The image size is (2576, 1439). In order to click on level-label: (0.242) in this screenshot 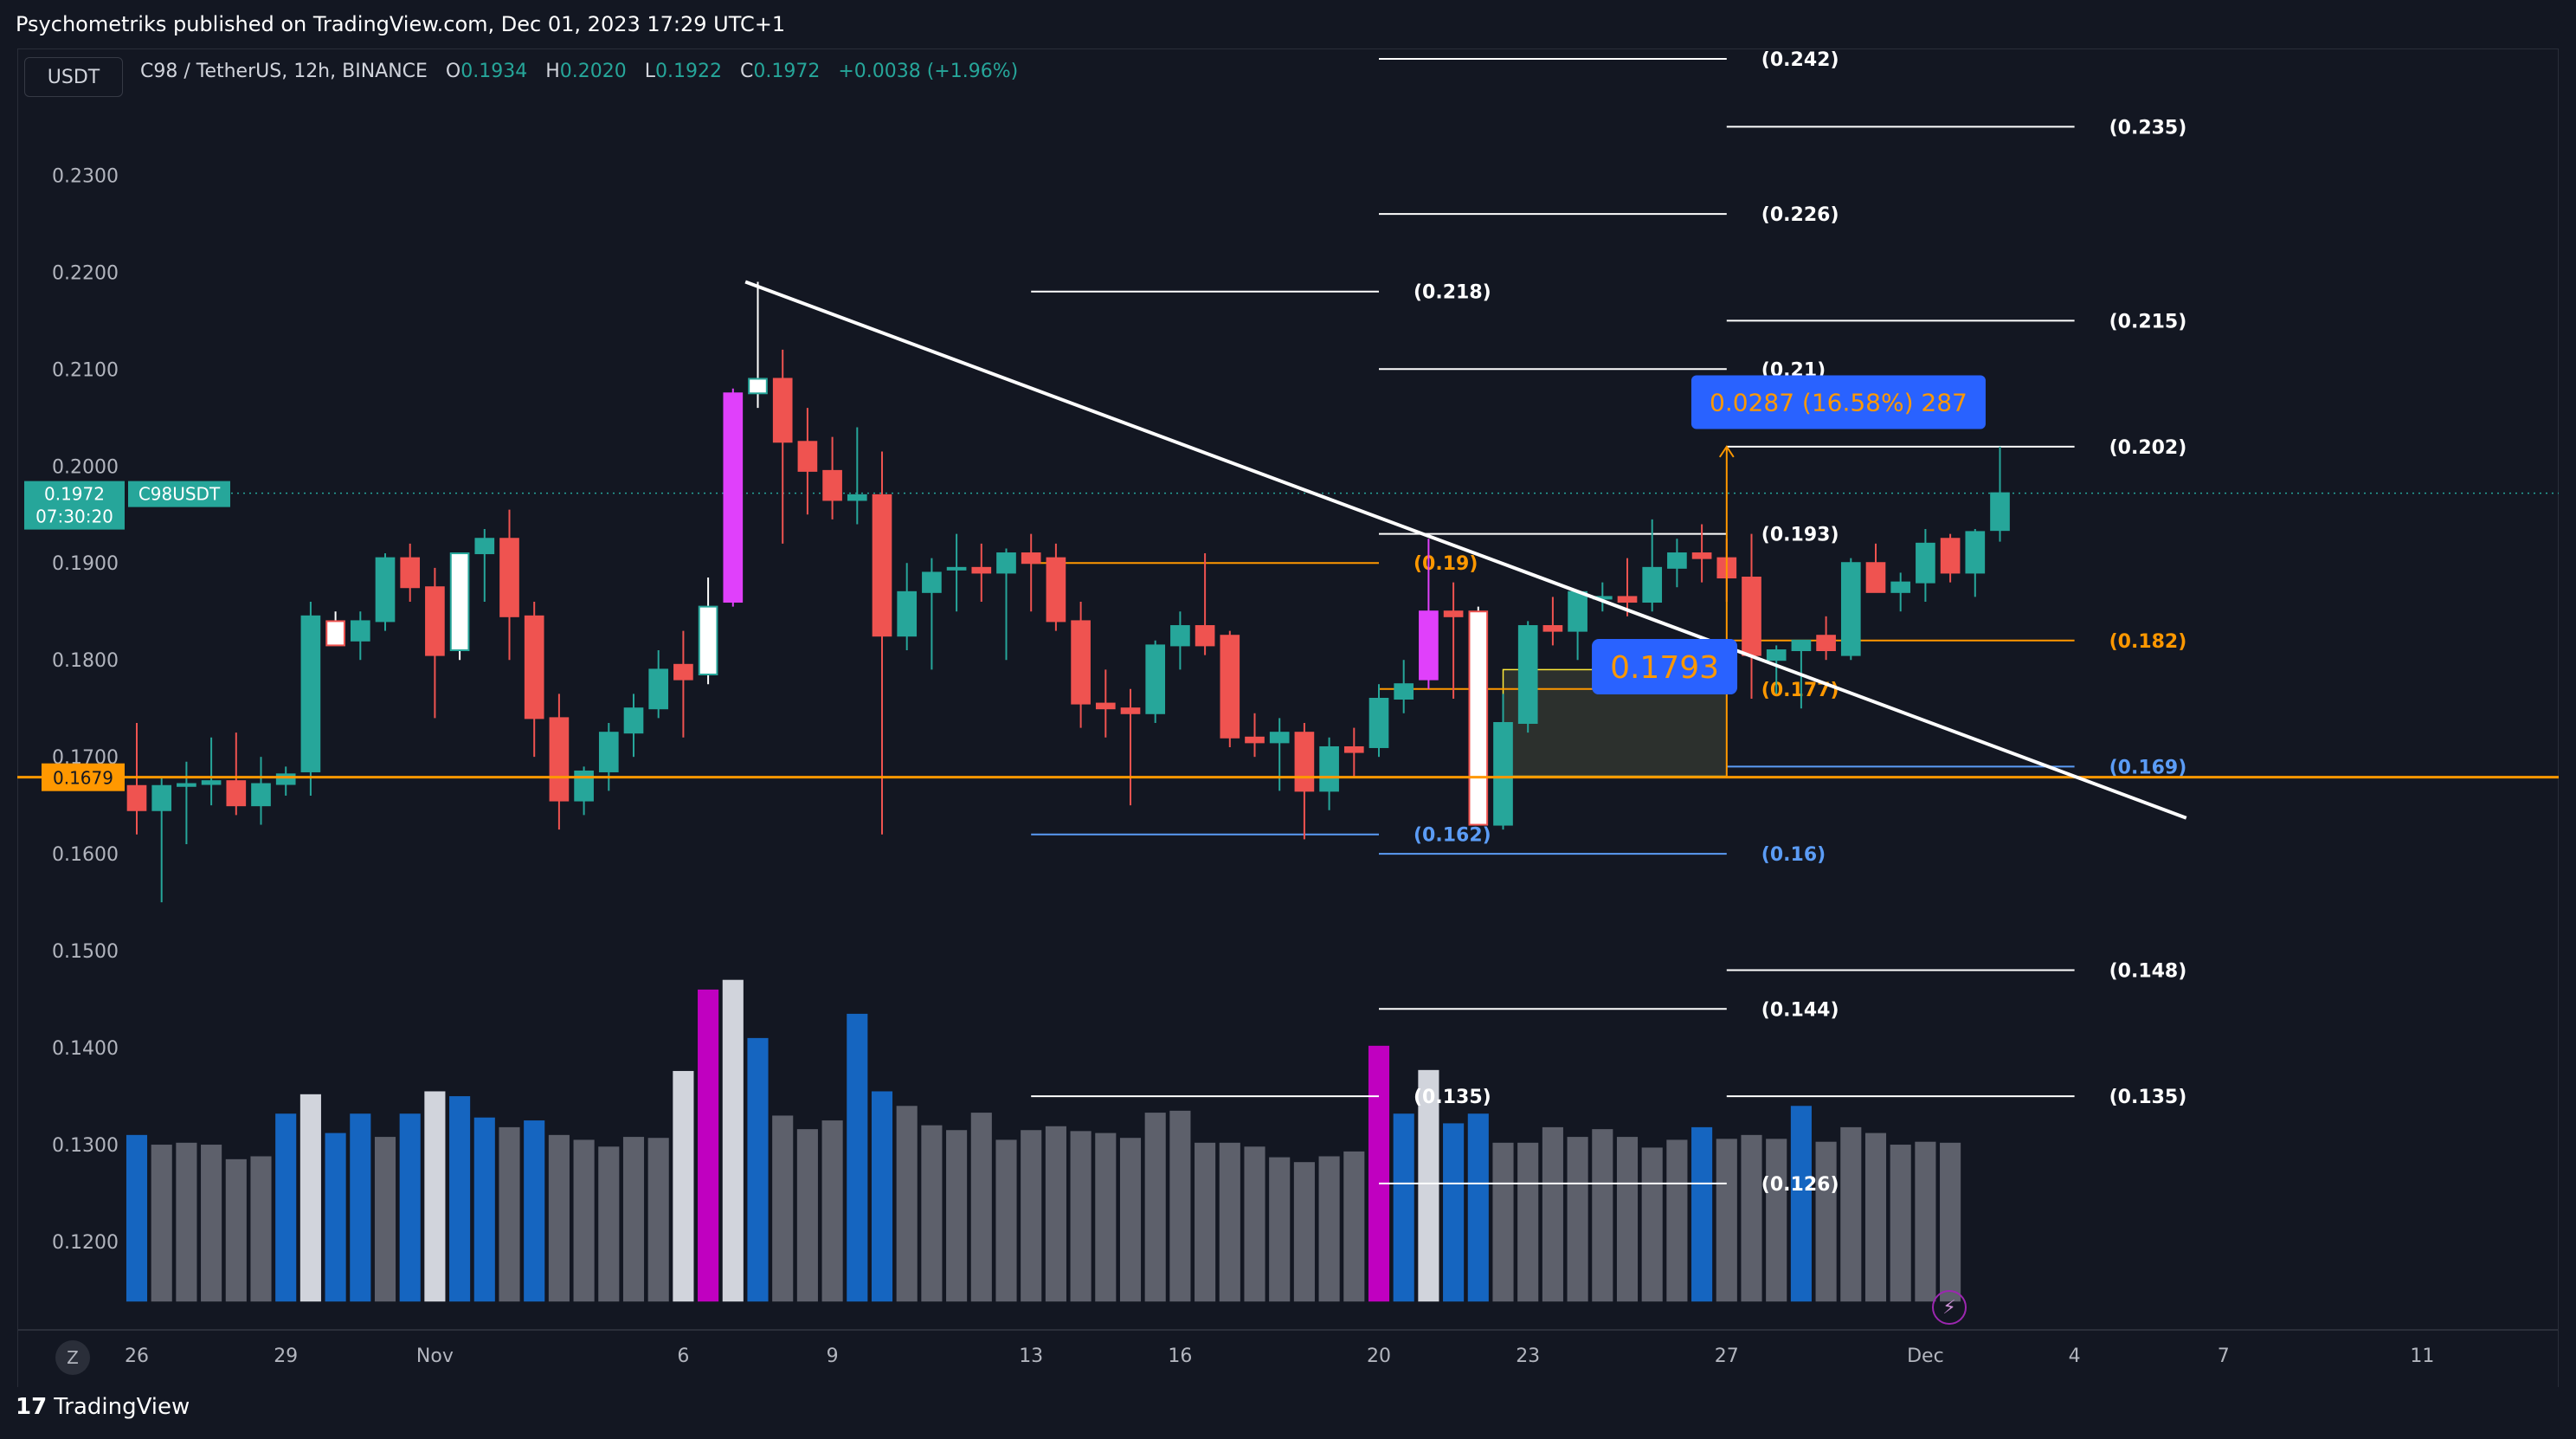, I will do `click(1800, 60)`.